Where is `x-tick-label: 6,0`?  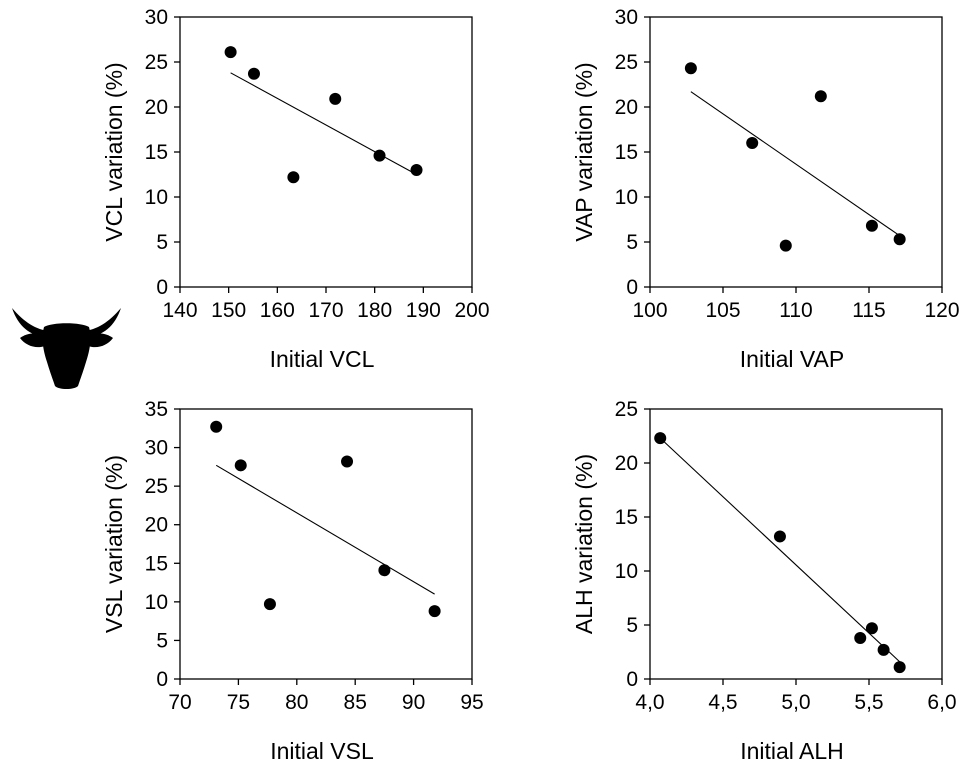 x-tick-label: 6,0 is located at coordinates (941, 702).